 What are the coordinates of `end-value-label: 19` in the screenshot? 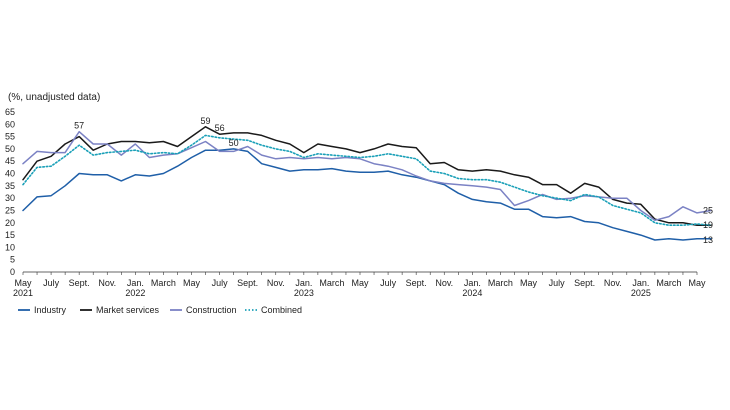 It's located at (708, 225).